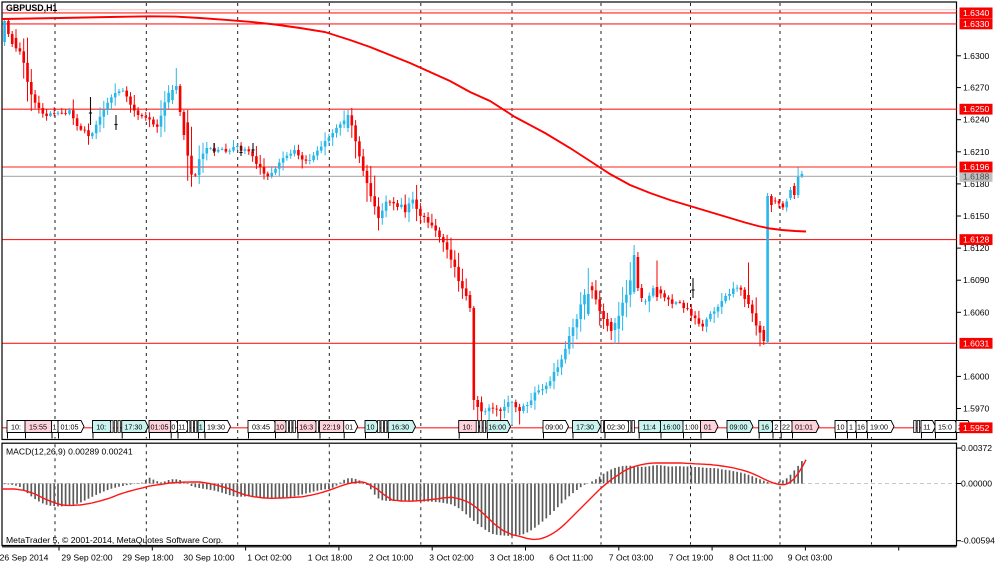  Describe the element at coordinates (261, 426) in the screenshot. I see `svg-text: 03:45` at that location.